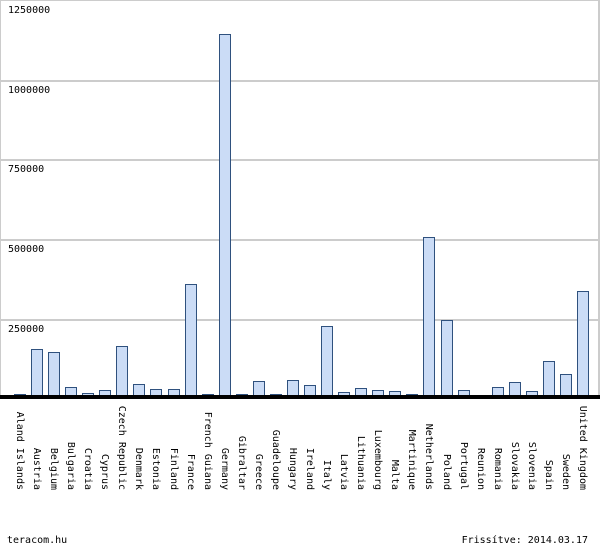 This screenshot has width=600, height=550. Describe the element at coordinates (122, 372) in the screenshot. I see `bar-czech-republic` at that location.